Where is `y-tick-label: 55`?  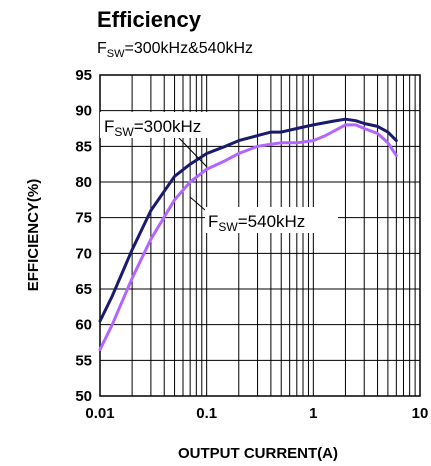
y-tick-label: 55 is located at coordinates (83, 360).